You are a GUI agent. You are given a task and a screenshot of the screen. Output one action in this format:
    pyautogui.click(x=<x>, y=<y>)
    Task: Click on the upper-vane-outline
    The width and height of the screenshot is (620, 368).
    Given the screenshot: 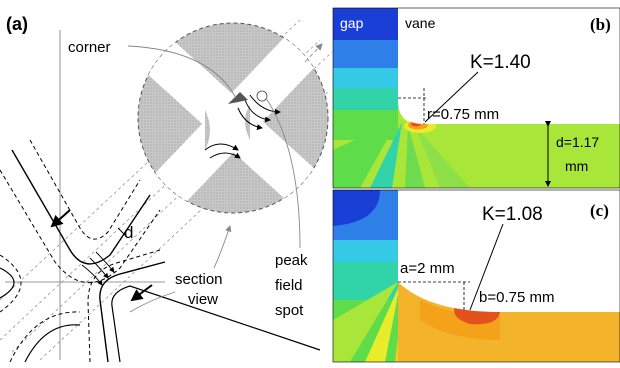 What is the action you would take?
    pyautogui.click(x=81, y=207)
    